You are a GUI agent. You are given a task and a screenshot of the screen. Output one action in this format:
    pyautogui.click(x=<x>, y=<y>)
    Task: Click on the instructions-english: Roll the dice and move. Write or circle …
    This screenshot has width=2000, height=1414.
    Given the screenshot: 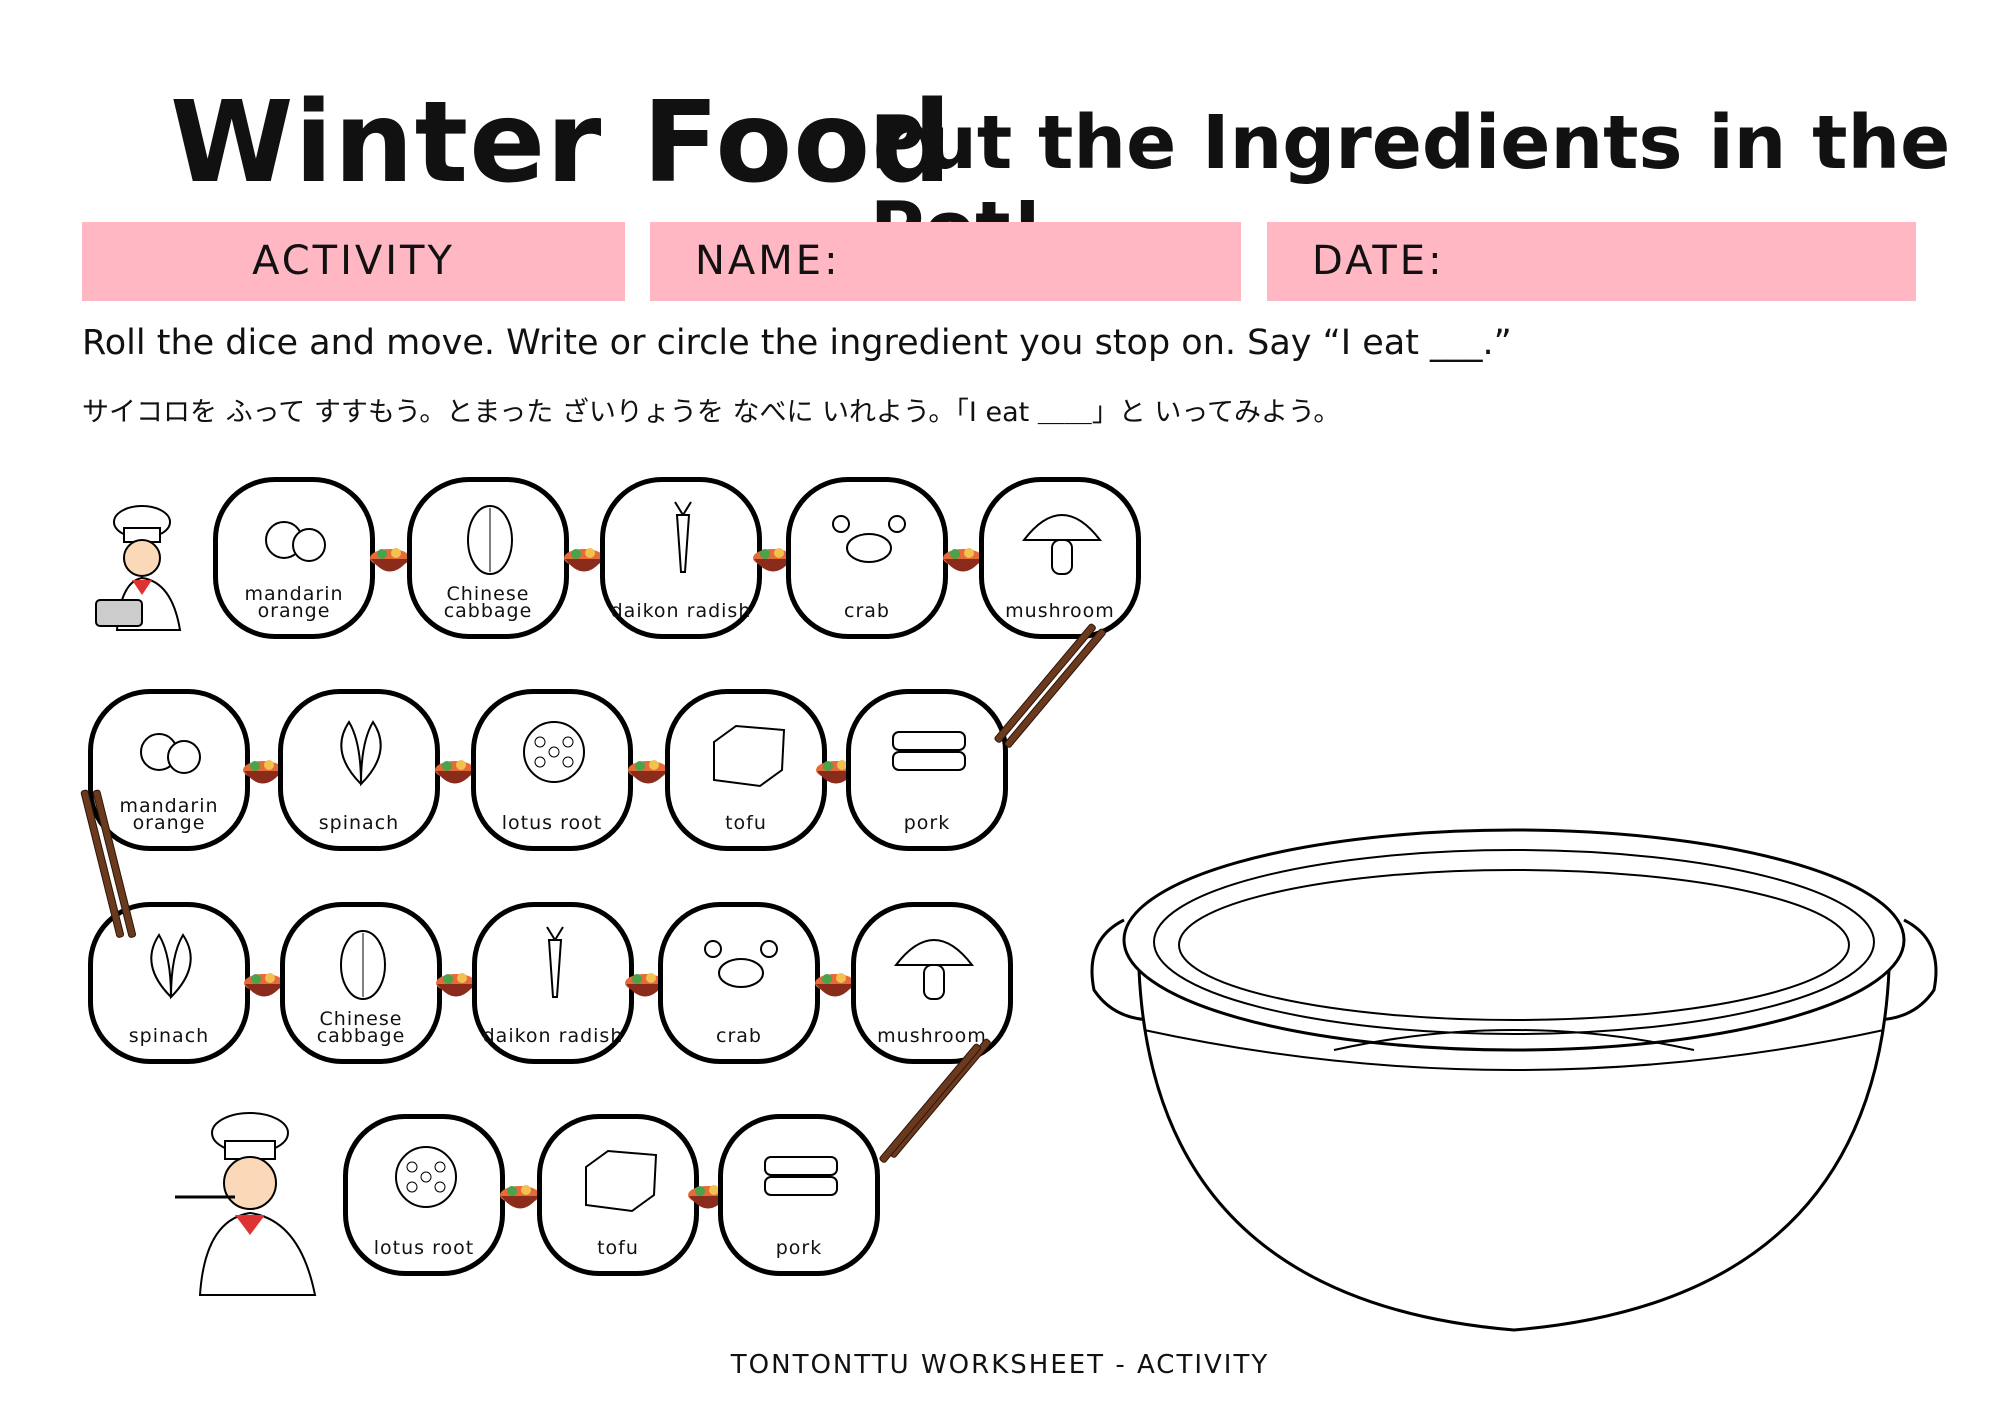 What is the action you would take?
    pyautogui.click(x=797, y=343)
    